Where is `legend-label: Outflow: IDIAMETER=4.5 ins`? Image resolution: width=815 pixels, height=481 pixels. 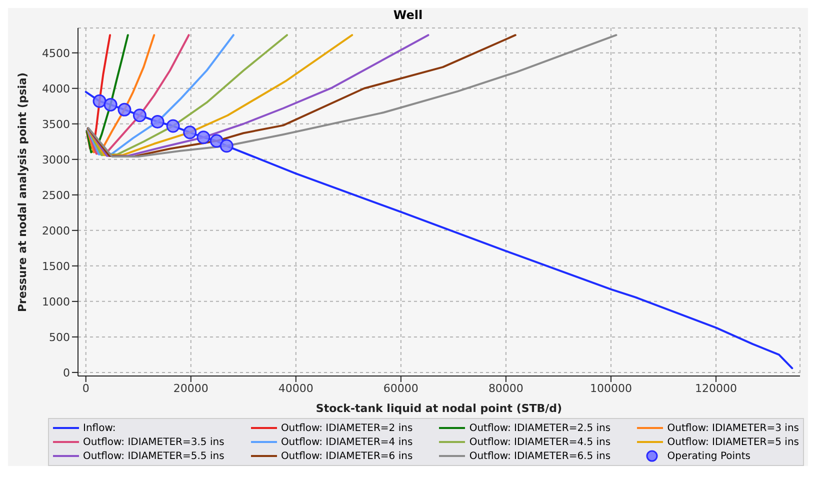
legend-label: Outflow: IDIAMETER=4.5 ins is located at coordinates (540, 442).